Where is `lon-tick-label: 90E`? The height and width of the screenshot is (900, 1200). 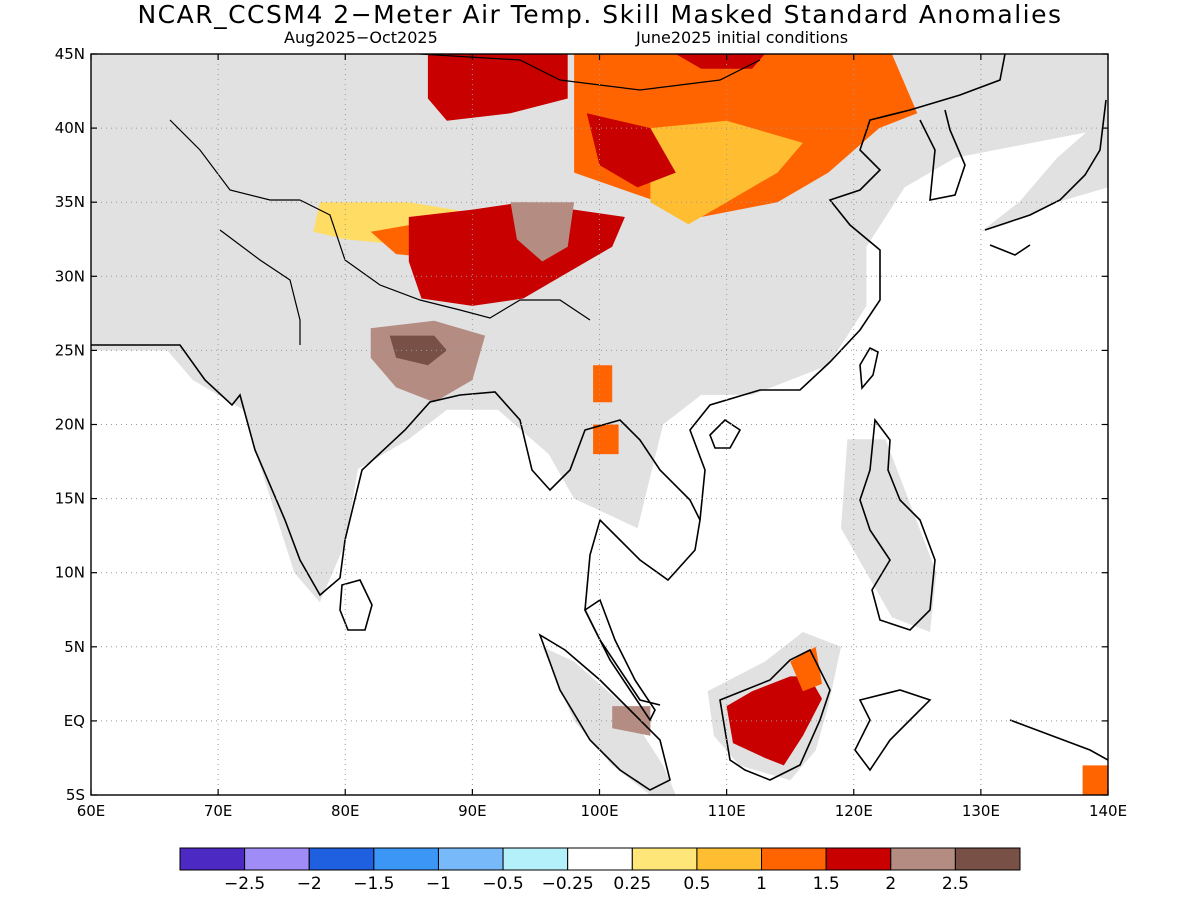 lon-tick-label: 90E is located at coordinates (472, 811).